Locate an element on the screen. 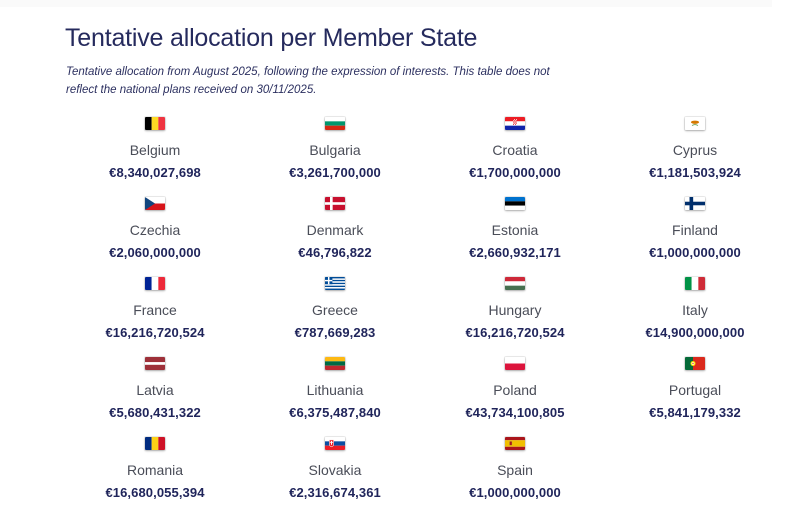 The image size is (800, 512). member-card-poland: Poland €43,734,100,805 is located at coordinates (515, 388).